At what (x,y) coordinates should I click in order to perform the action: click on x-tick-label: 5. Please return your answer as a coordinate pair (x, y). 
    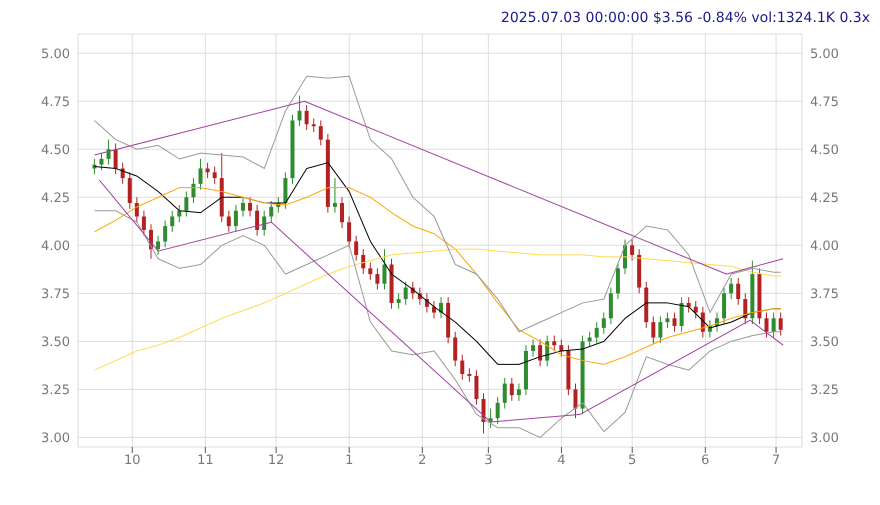
    Looking at the image, I should click on (632, 460).